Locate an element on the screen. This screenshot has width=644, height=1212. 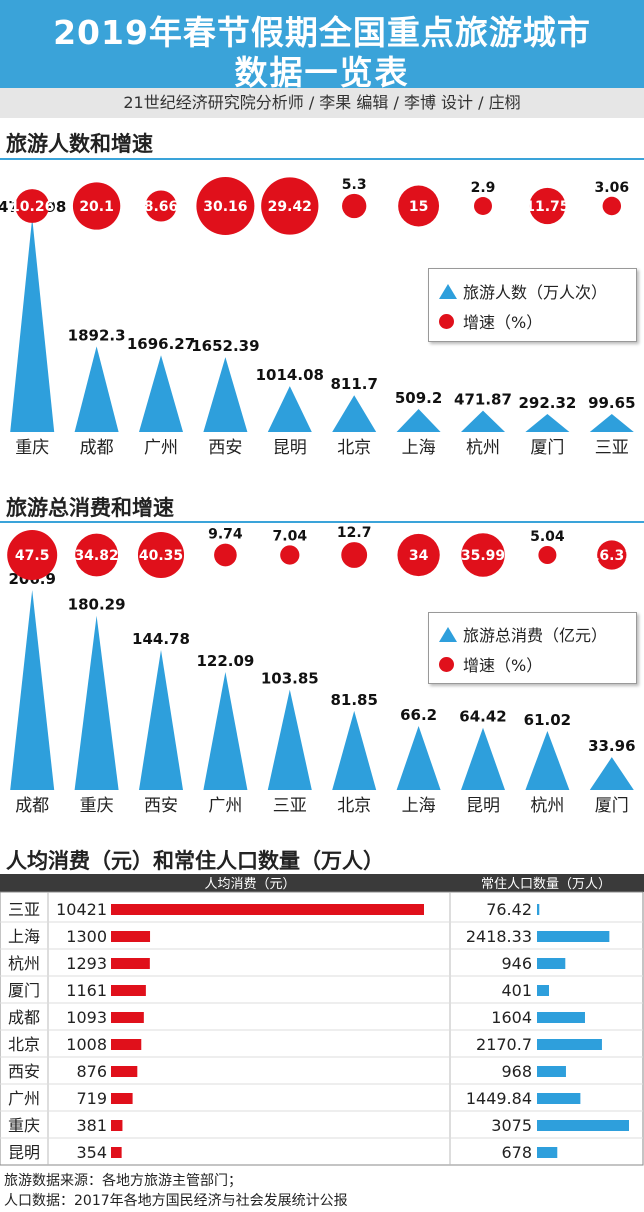
per-capita-value: 1093 is located at coordinates (86, 1017).